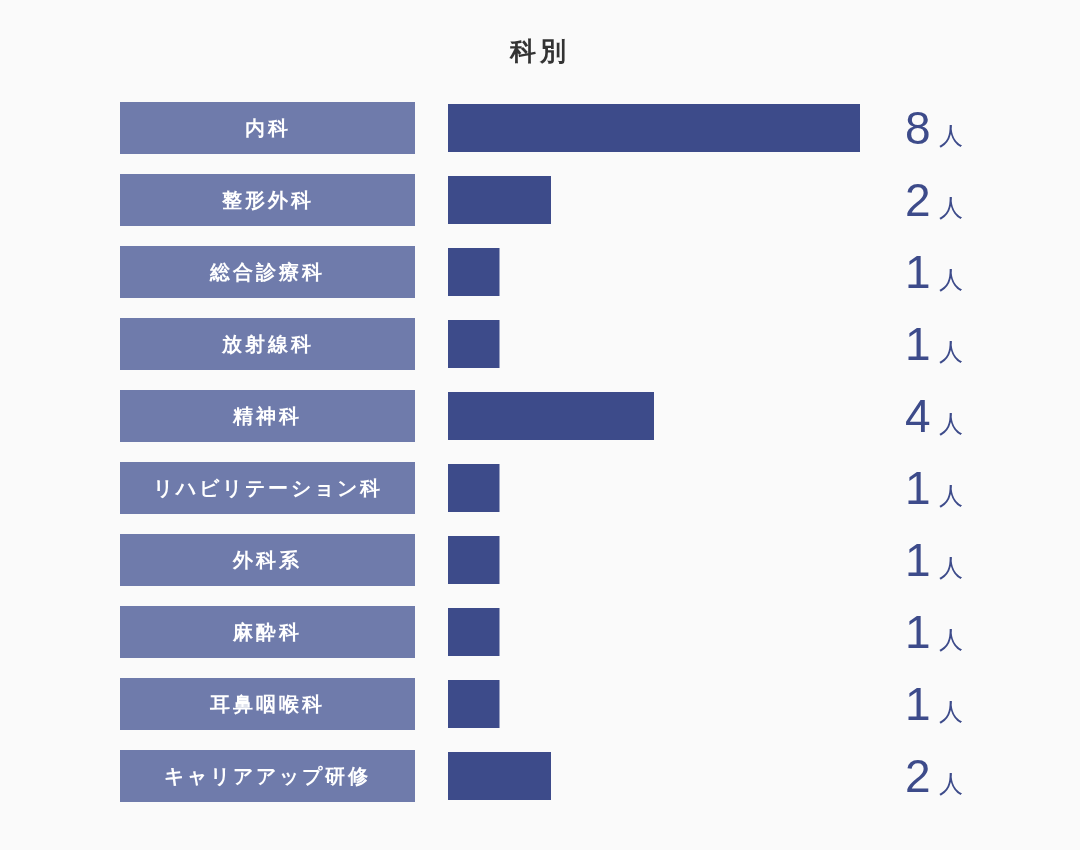 This screenshot has width=1080, height=850. Describe the element at coordinates (267, 704) in the screenshot. I see `y-tick-label: 耳鼻咽喉科` at that location.